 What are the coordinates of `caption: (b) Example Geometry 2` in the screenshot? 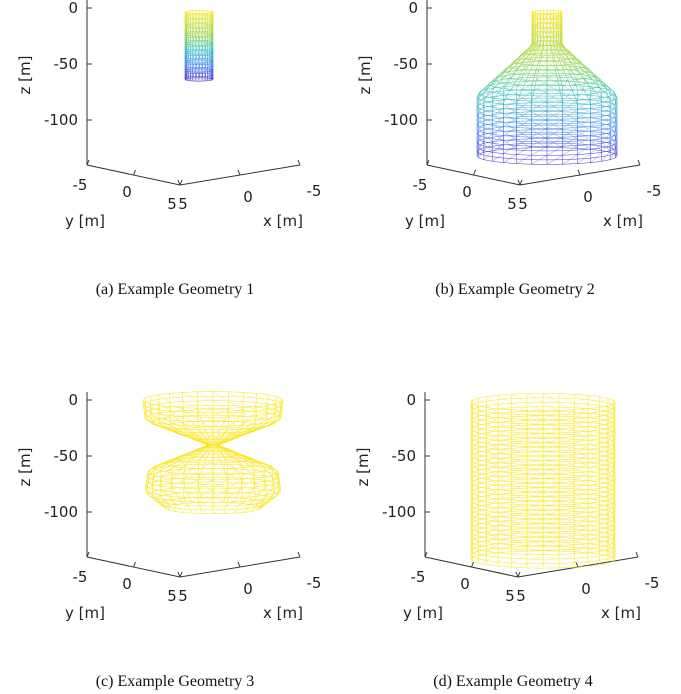 It's located at (515, 289).